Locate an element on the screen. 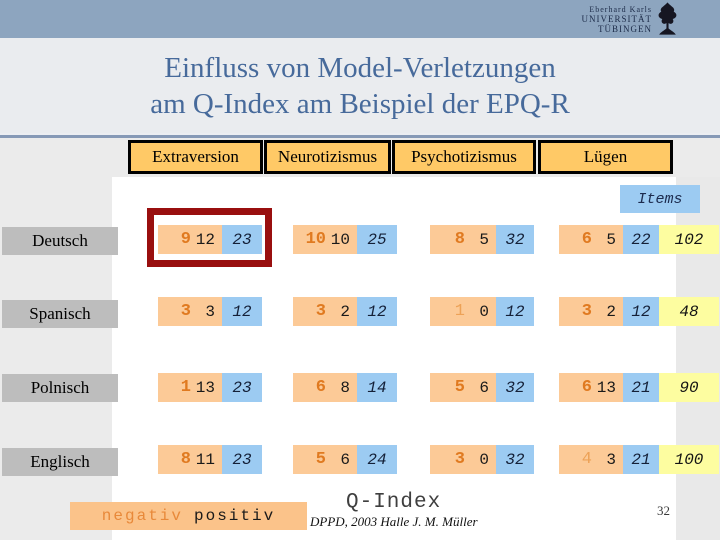 Image resolution: width=720 pixels, height=540 pixels. violation-counts: 6 5 is located at coordinates (591, 239).